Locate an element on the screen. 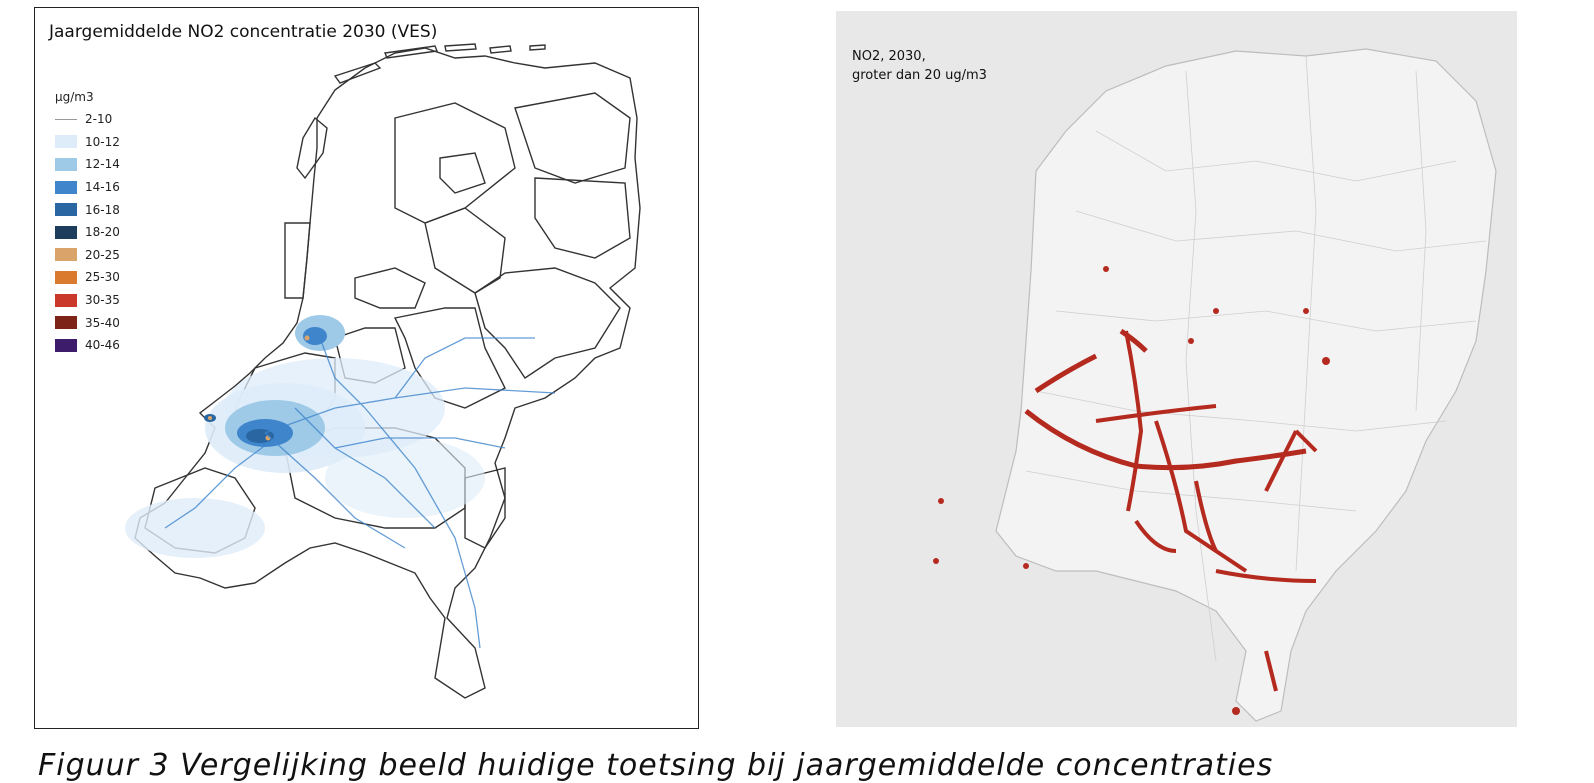 This screenshot has width=1594, height=783. legend-row: 30-35 is located at coordinates (87, 300).